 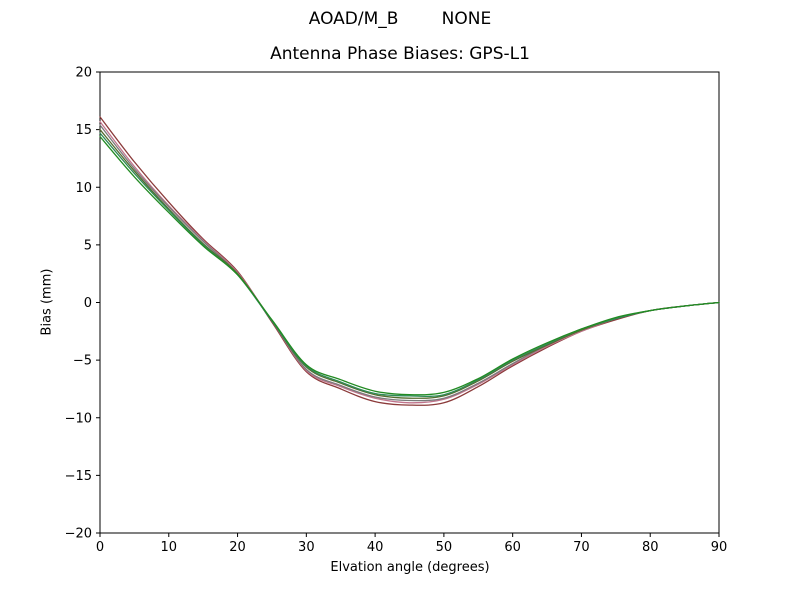 What do you see at coordinates (78, 476) in the screenshot?
I see `y-tick-label: −15` at bounding box center [78, 476].